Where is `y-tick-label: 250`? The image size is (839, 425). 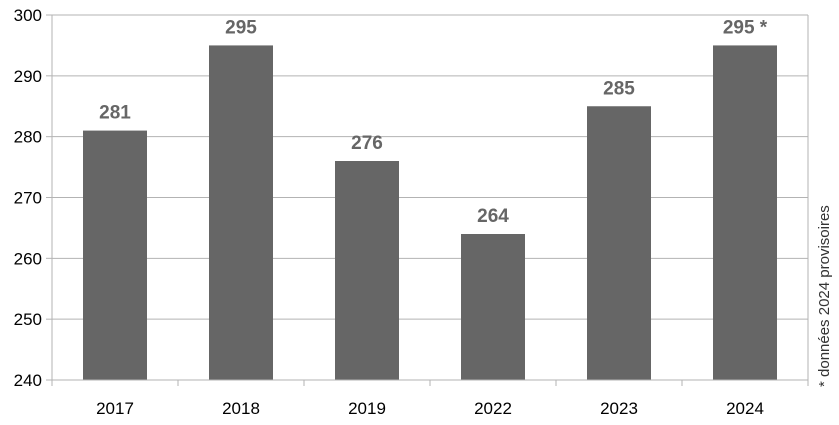 y-tick-label: 250 is located at coordinates (28, 319).